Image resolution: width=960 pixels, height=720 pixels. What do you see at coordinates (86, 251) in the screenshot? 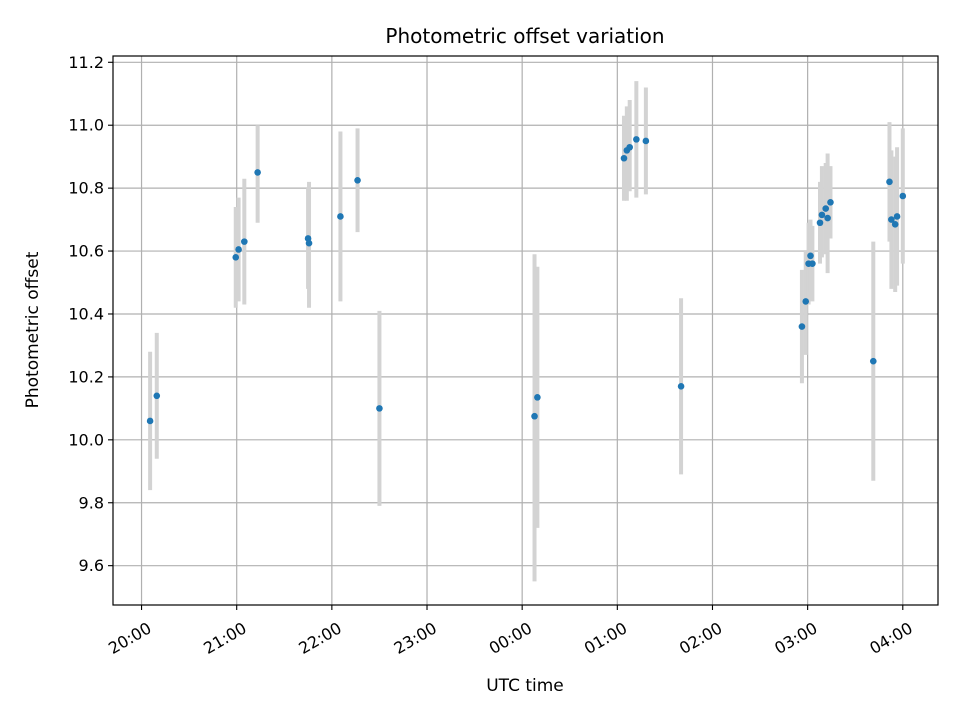
I see `y-tick-label: 10.6` at bounding box center [86, 251].